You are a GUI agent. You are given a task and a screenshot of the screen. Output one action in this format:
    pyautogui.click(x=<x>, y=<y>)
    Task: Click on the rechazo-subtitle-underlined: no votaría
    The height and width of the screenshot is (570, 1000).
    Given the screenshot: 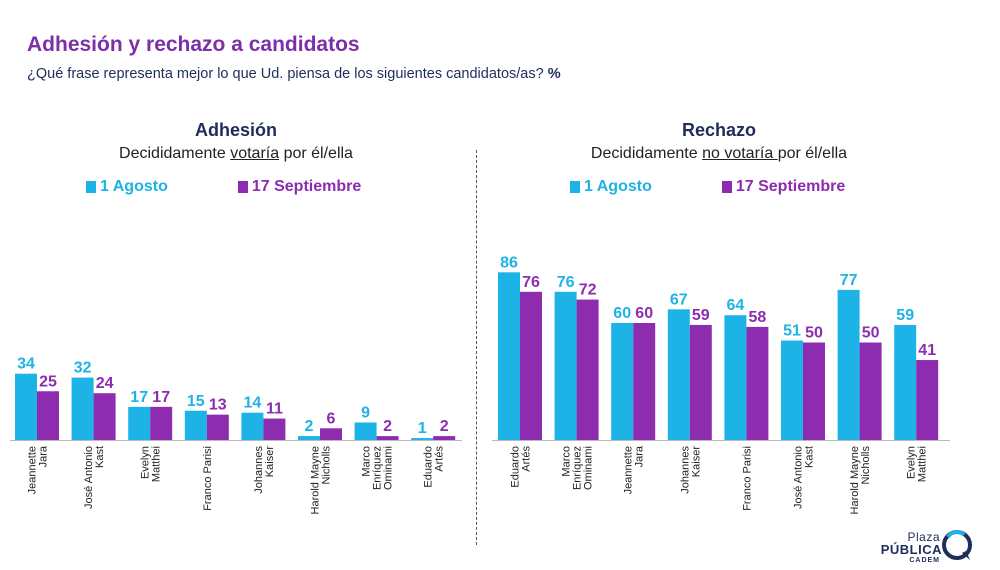 What is the action you would take?
    pyautogui.click(x=740, y=153)
    